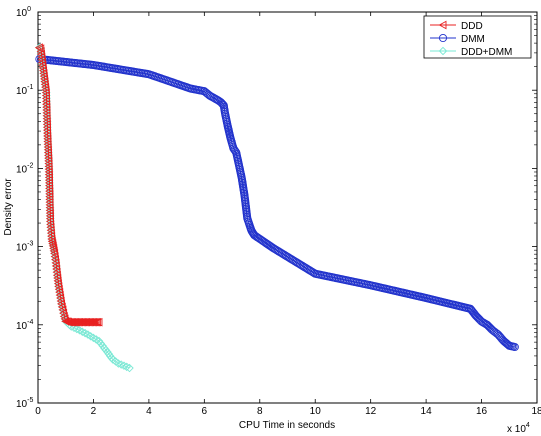 Image resolution: width=541 pixels, height=436 pixels. What do you see at coordinates (68, 185) in the screenshot?
I see `series-ddd` at bounding box center [68, 185].